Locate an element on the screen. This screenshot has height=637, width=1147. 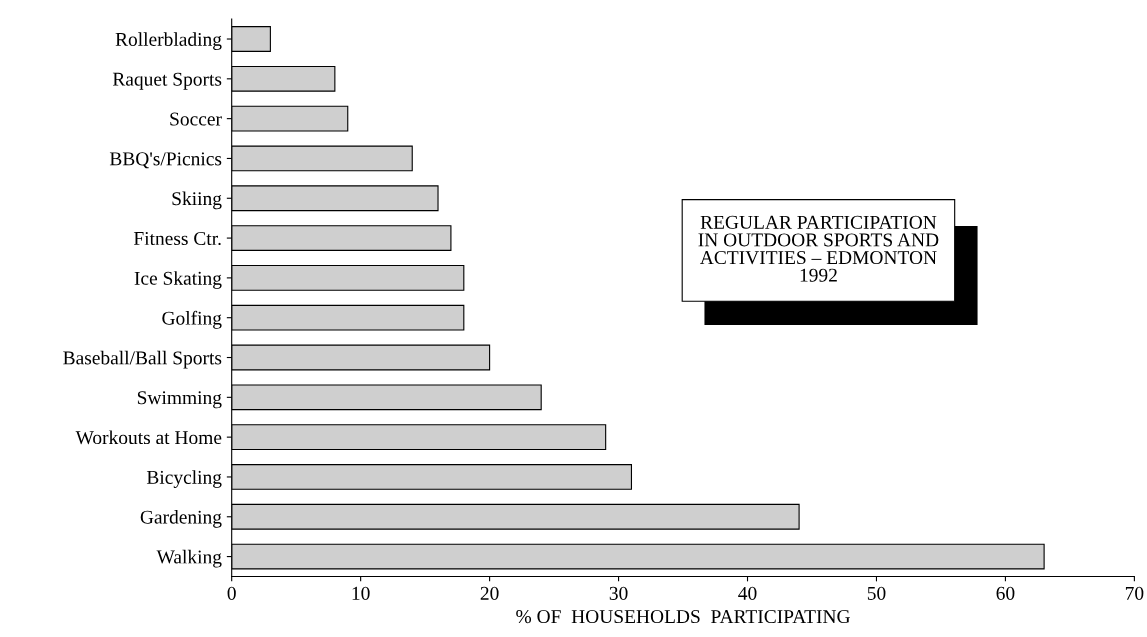
y-tick-label: Walking is located at coordinates (189, 558).